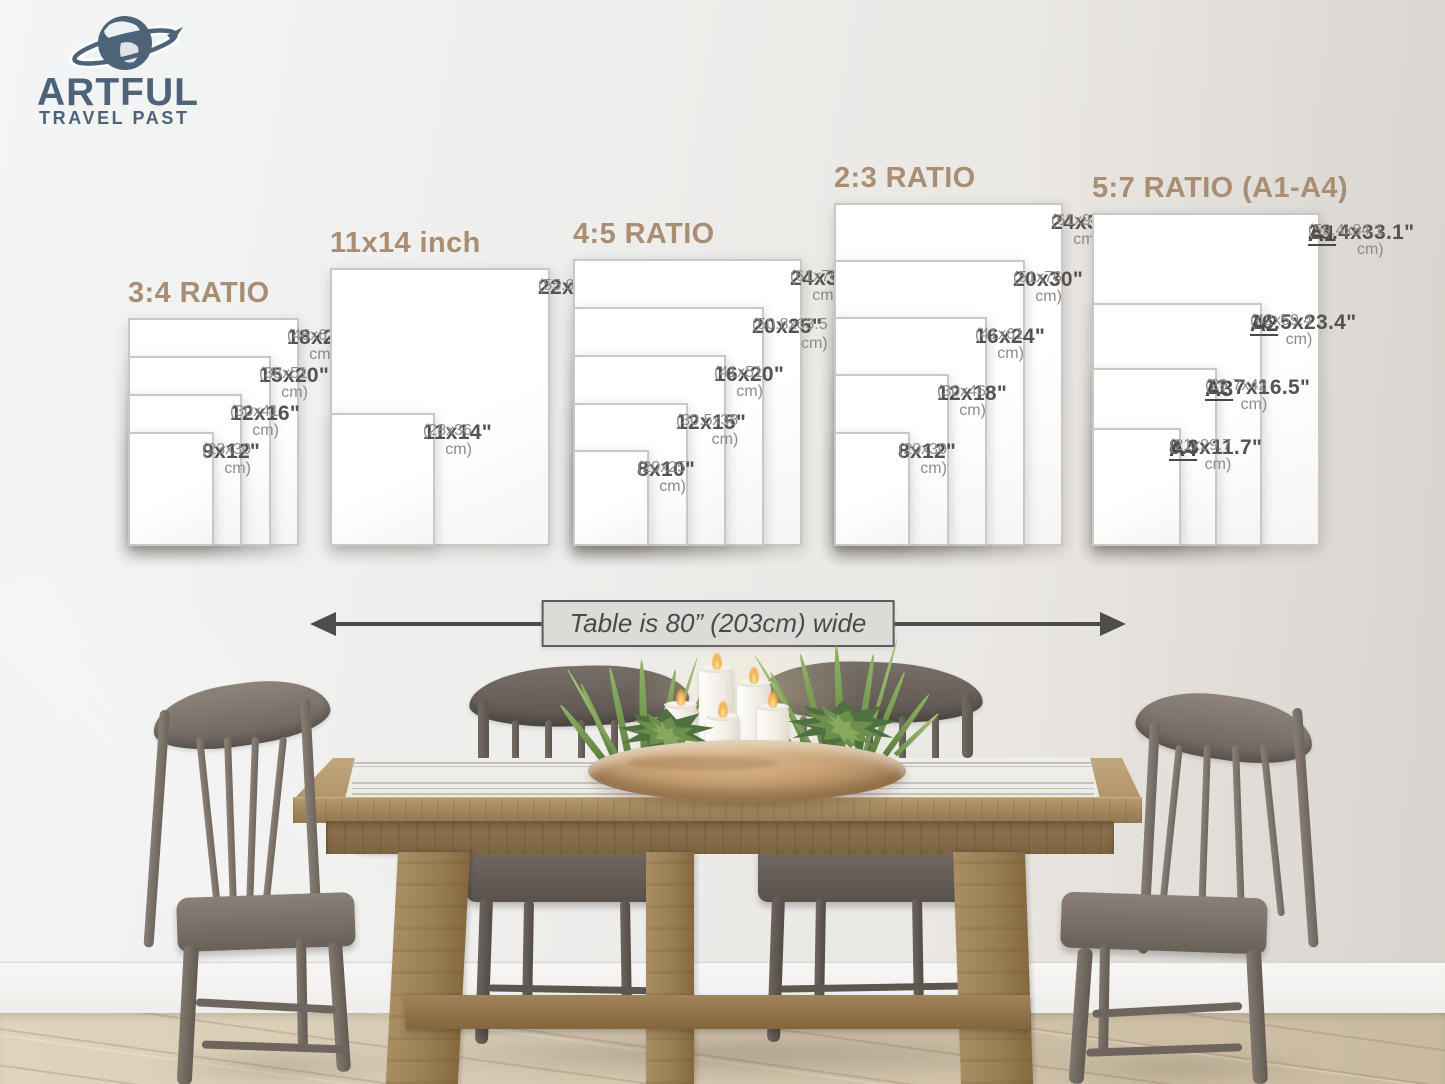 The width and height of the screenshot is (1445, 1084). I want to click on size-inches: 8x10", so click(666, 469).